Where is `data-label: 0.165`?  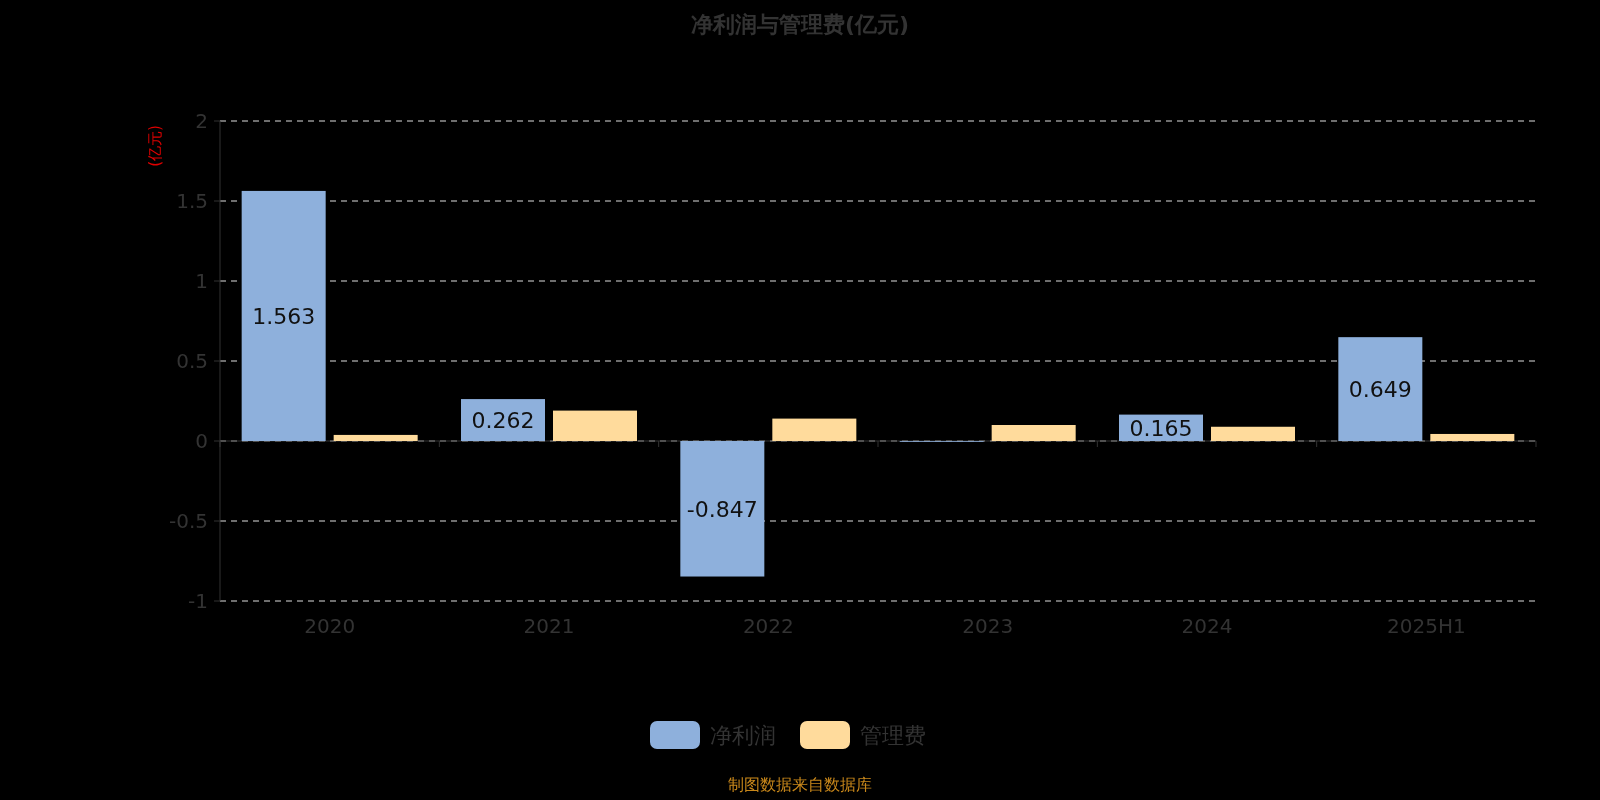
data-label: 0.165 is located at coordinates (1161, 428).